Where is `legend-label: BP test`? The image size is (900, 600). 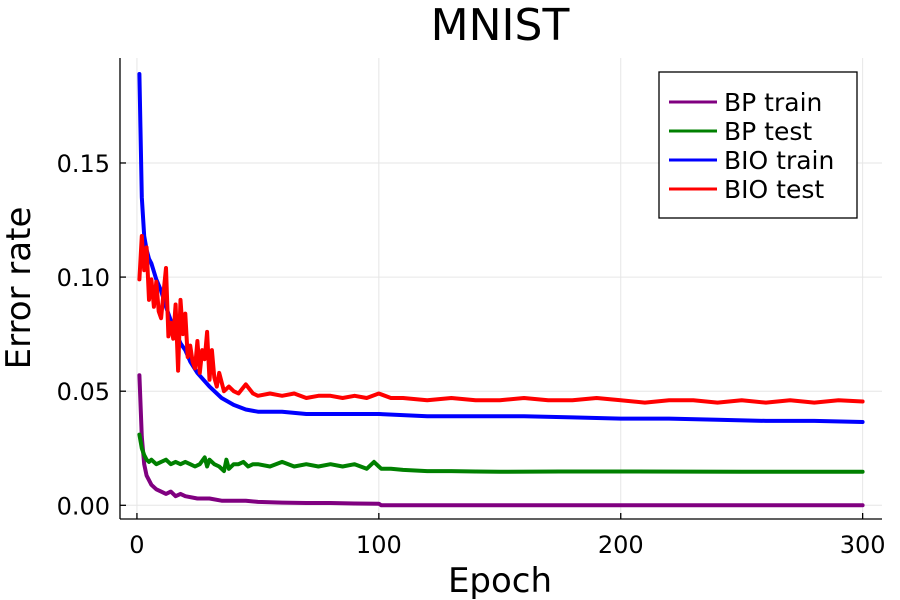 legend-label: BP test is located at coordinates (768, 131).